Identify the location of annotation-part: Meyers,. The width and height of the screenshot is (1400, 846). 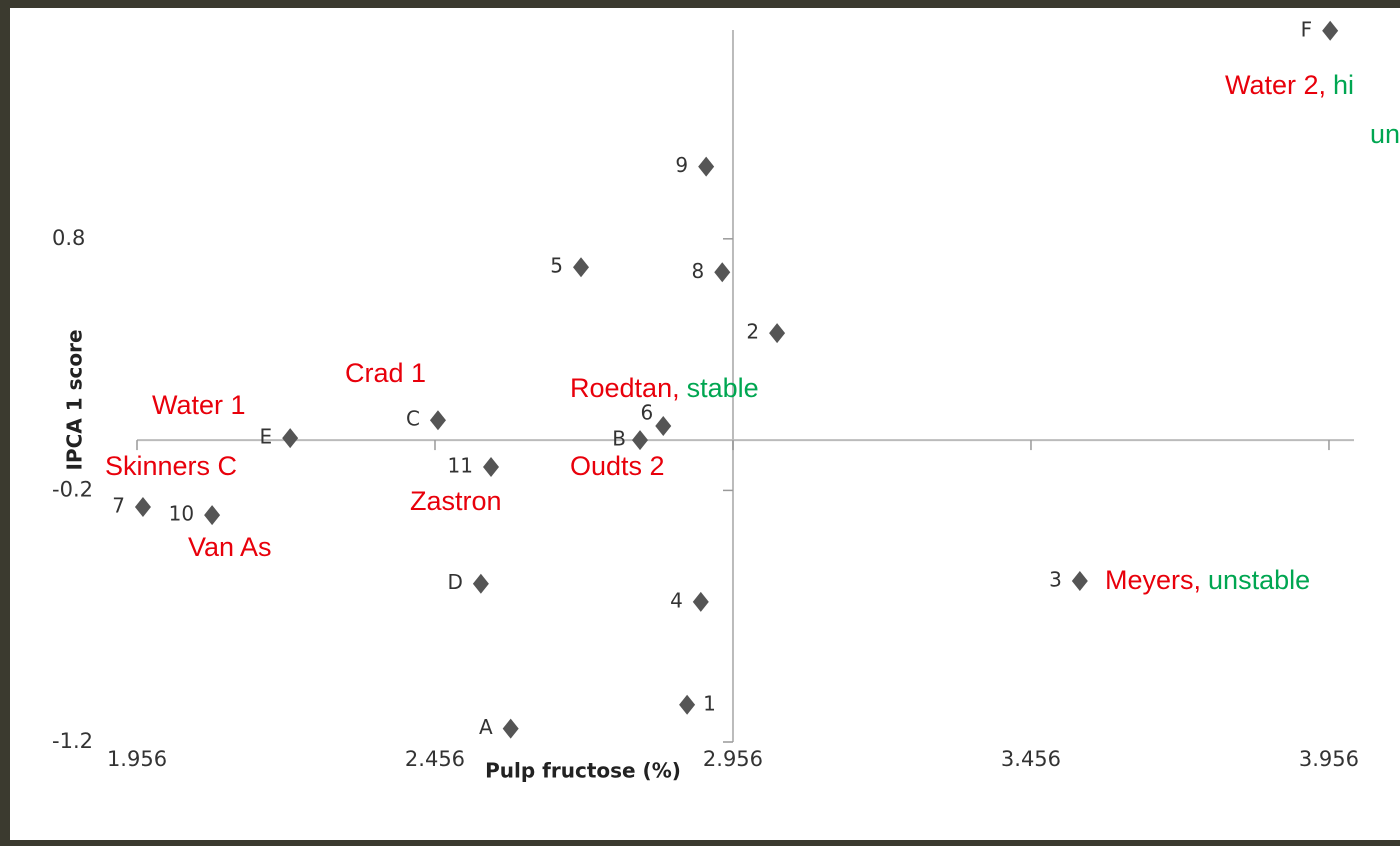
(1153, 580).